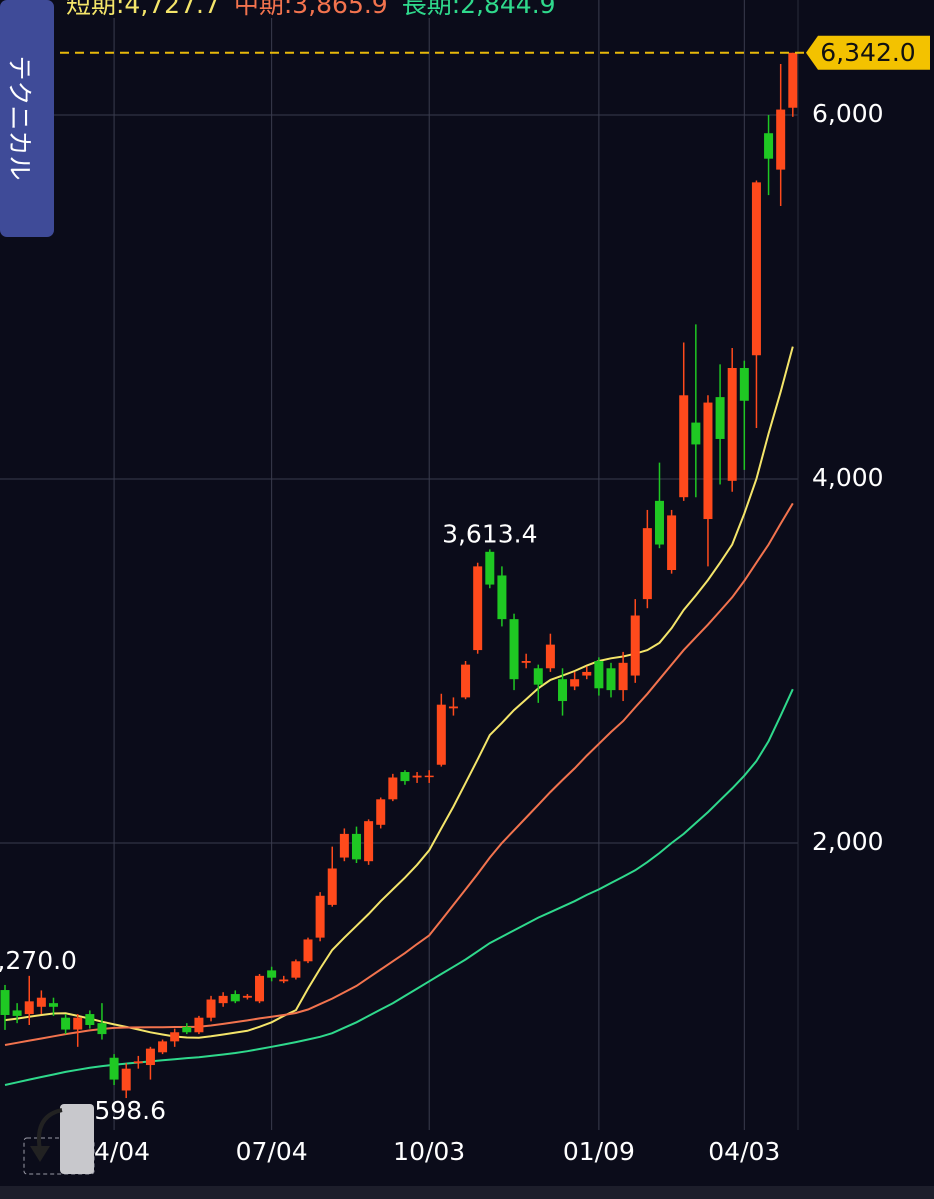  What do you see at coordinates (489, 533) in the screenshot?
I see `extreme-label: 3,613.4` at bounding box center [489, 533].